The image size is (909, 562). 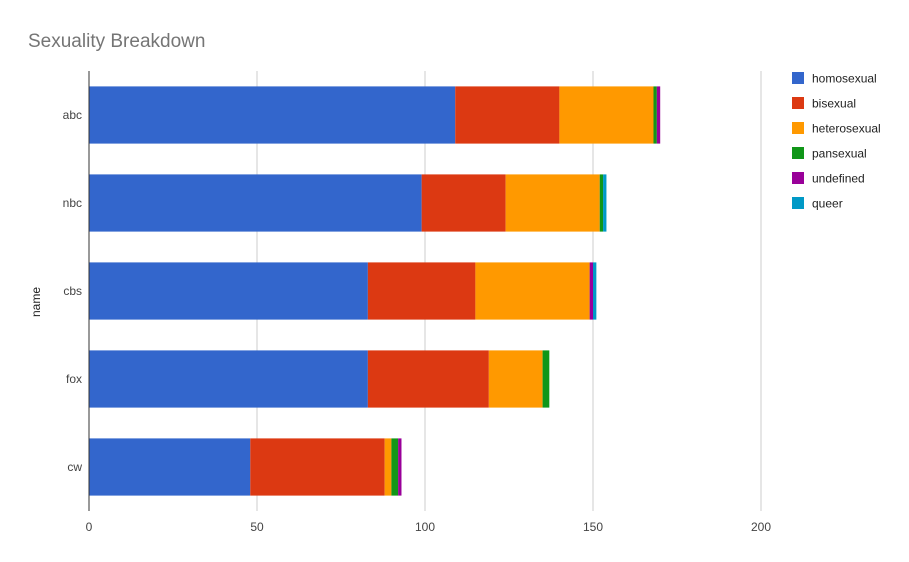 I want to click on bar-segment-fox-bisexual, so click(x=428, y=379).